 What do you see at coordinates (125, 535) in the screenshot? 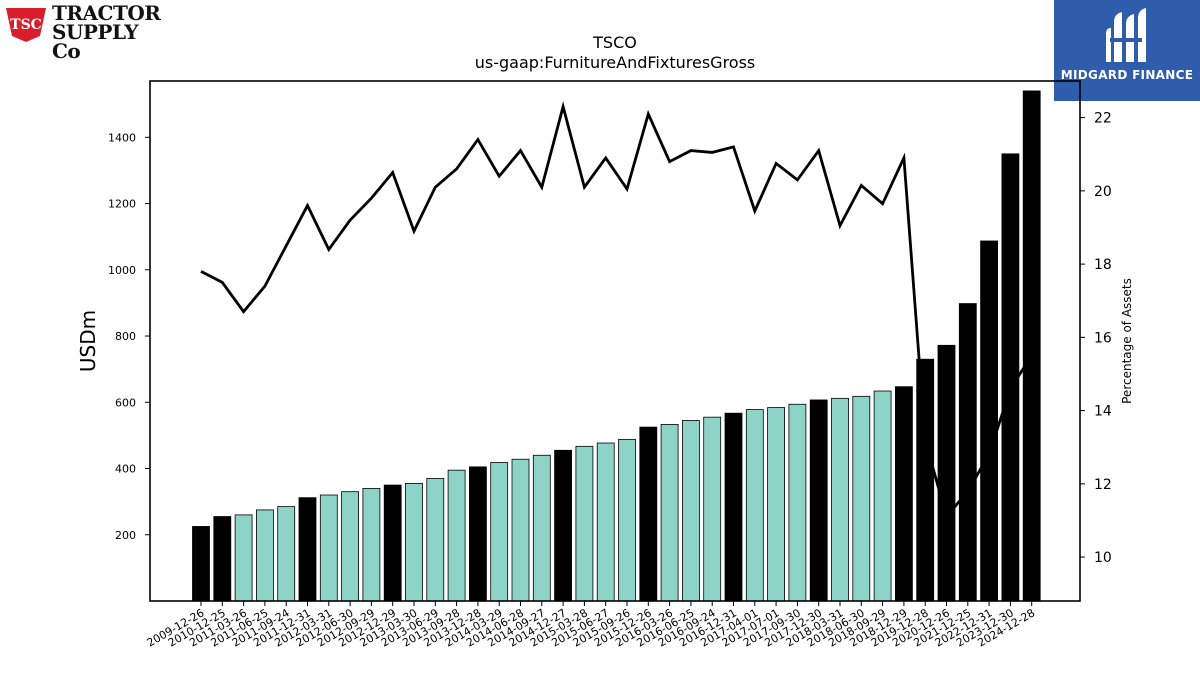
I see `y-tick-label: 200` at bounding box center [125, 535].